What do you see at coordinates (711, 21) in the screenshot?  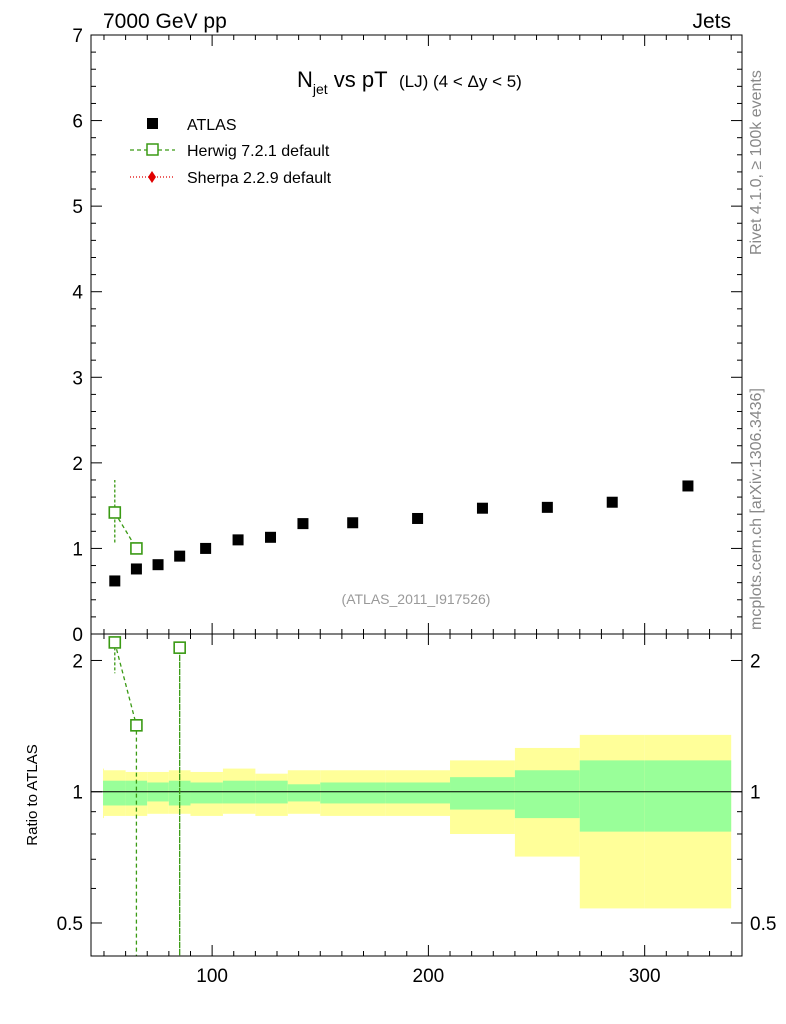 I see `header-process: Jets` at bounding box center [711, 21].